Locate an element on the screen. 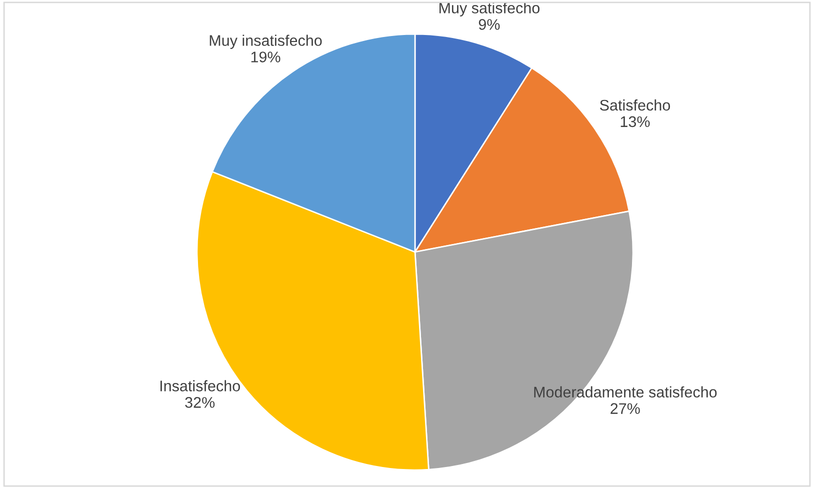 Image resolution: width=814 pixels, height=491 pixels. slice-label: Moderadamente satisfecho is located at coordinates (625, 392).